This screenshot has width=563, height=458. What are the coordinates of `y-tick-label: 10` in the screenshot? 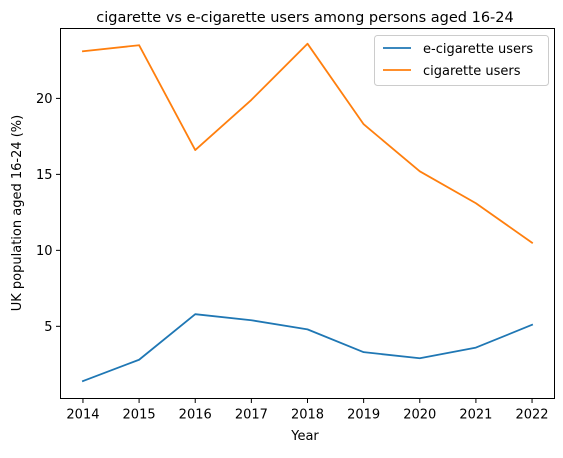 It's located at (44, 251).